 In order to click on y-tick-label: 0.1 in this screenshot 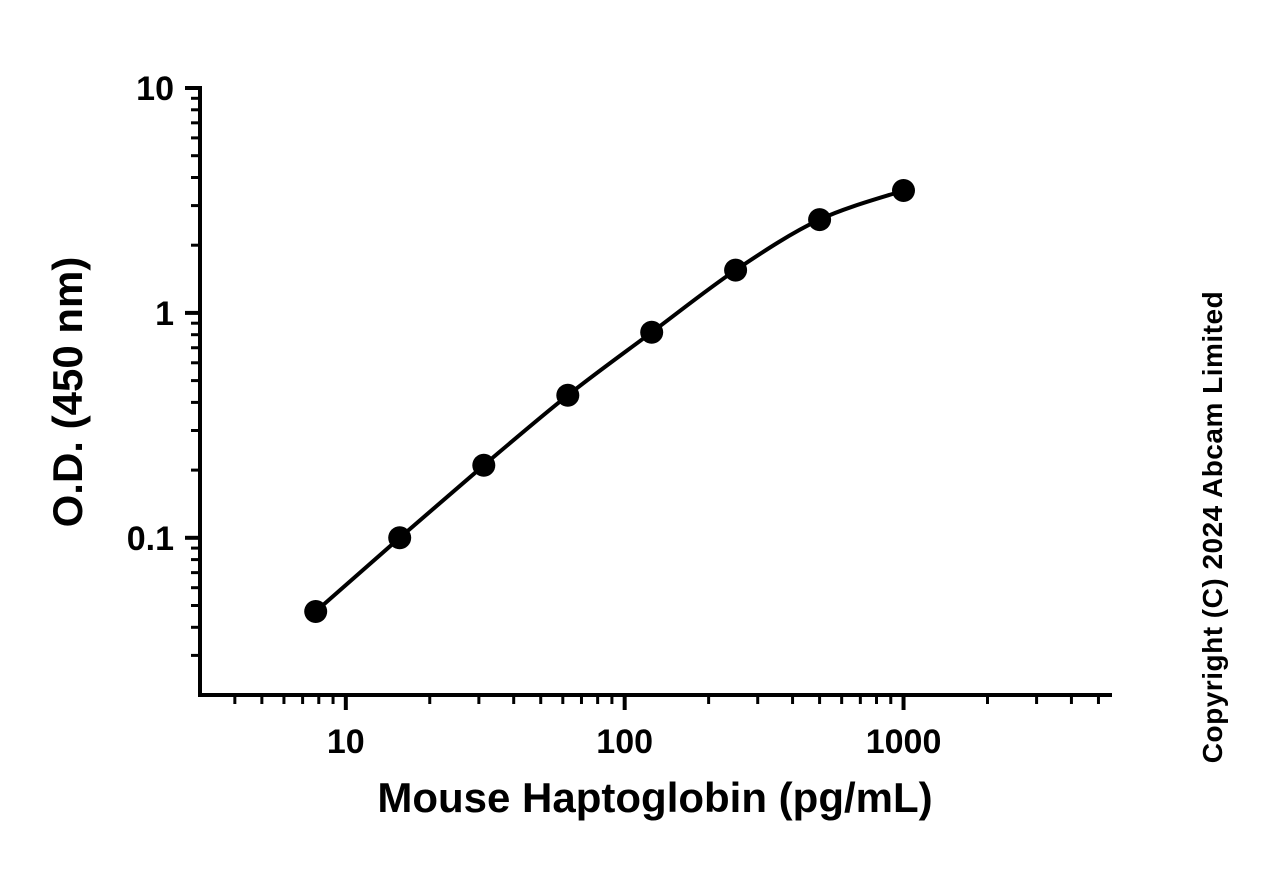, I will do `click(150, 539)`.